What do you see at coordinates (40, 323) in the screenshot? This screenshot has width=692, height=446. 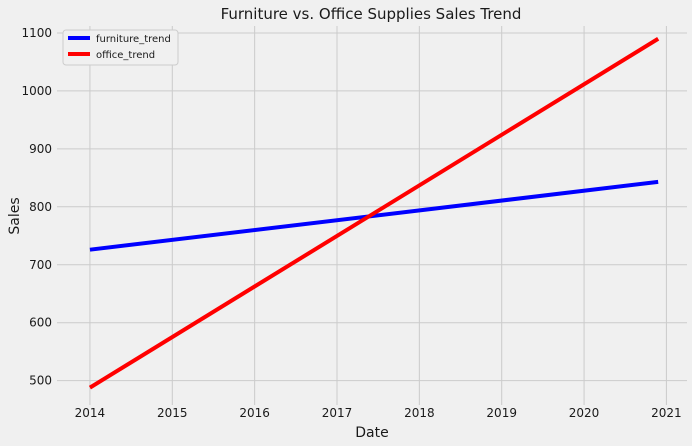 I see `y-tick-label: 600` at bounding box center [40, 323].